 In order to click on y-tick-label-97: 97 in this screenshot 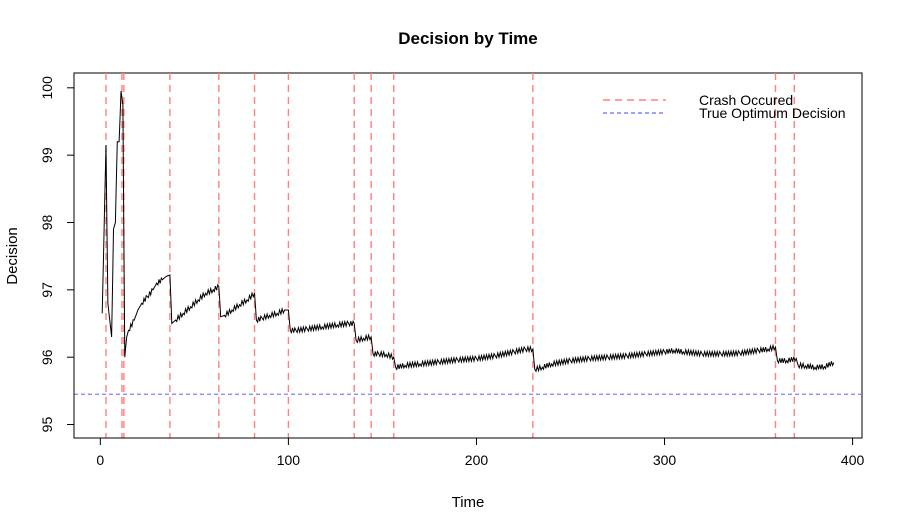, I will do `click(47, 290)`.